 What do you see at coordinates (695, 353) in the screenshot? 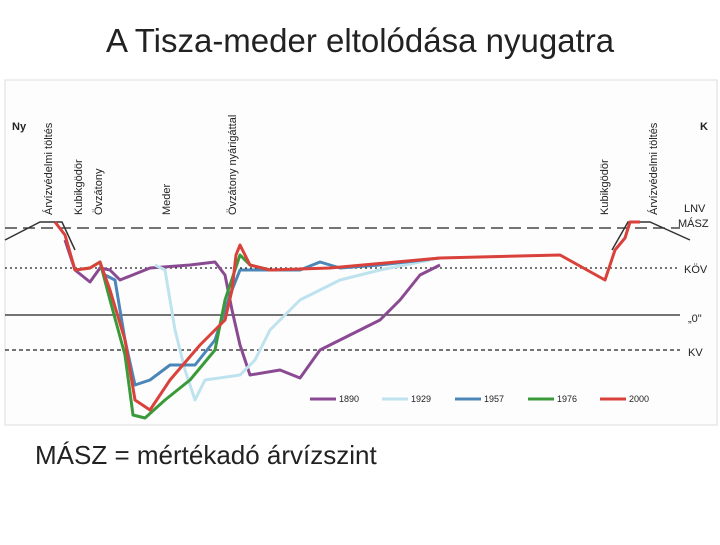
I see `level-label: KV` at bounding box center [695, 353].